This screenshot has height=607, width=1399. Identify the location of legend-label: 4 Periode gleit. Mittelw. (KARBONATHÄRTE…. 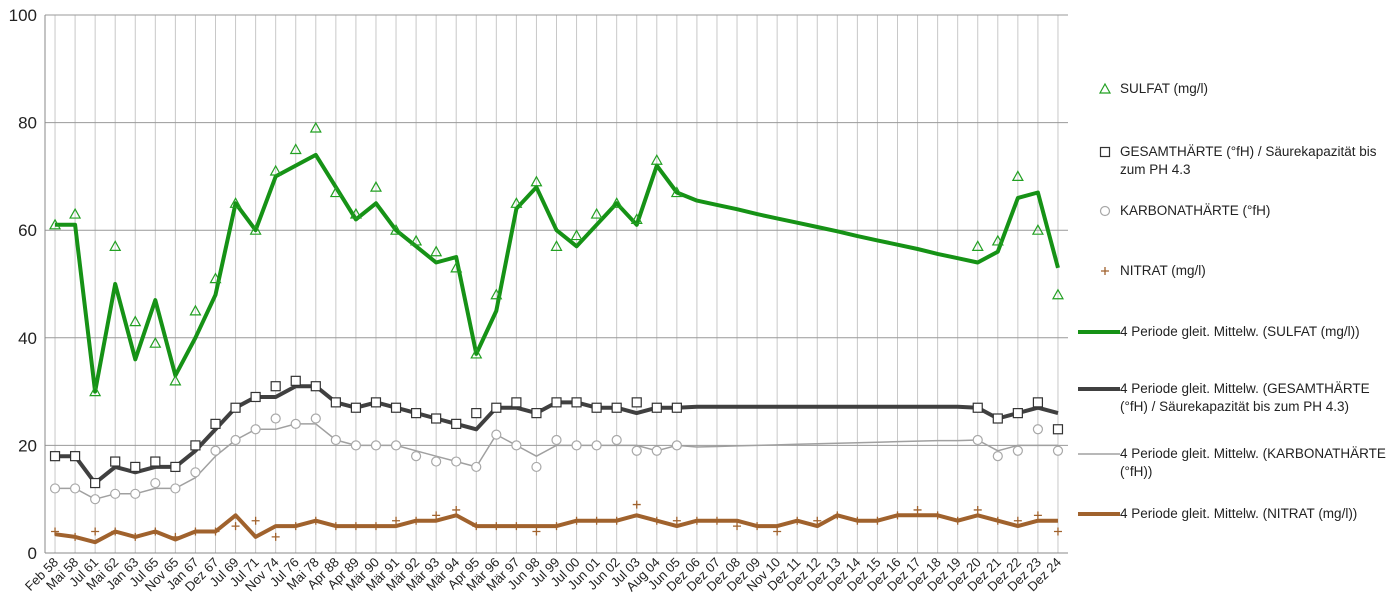
(1253, 462).